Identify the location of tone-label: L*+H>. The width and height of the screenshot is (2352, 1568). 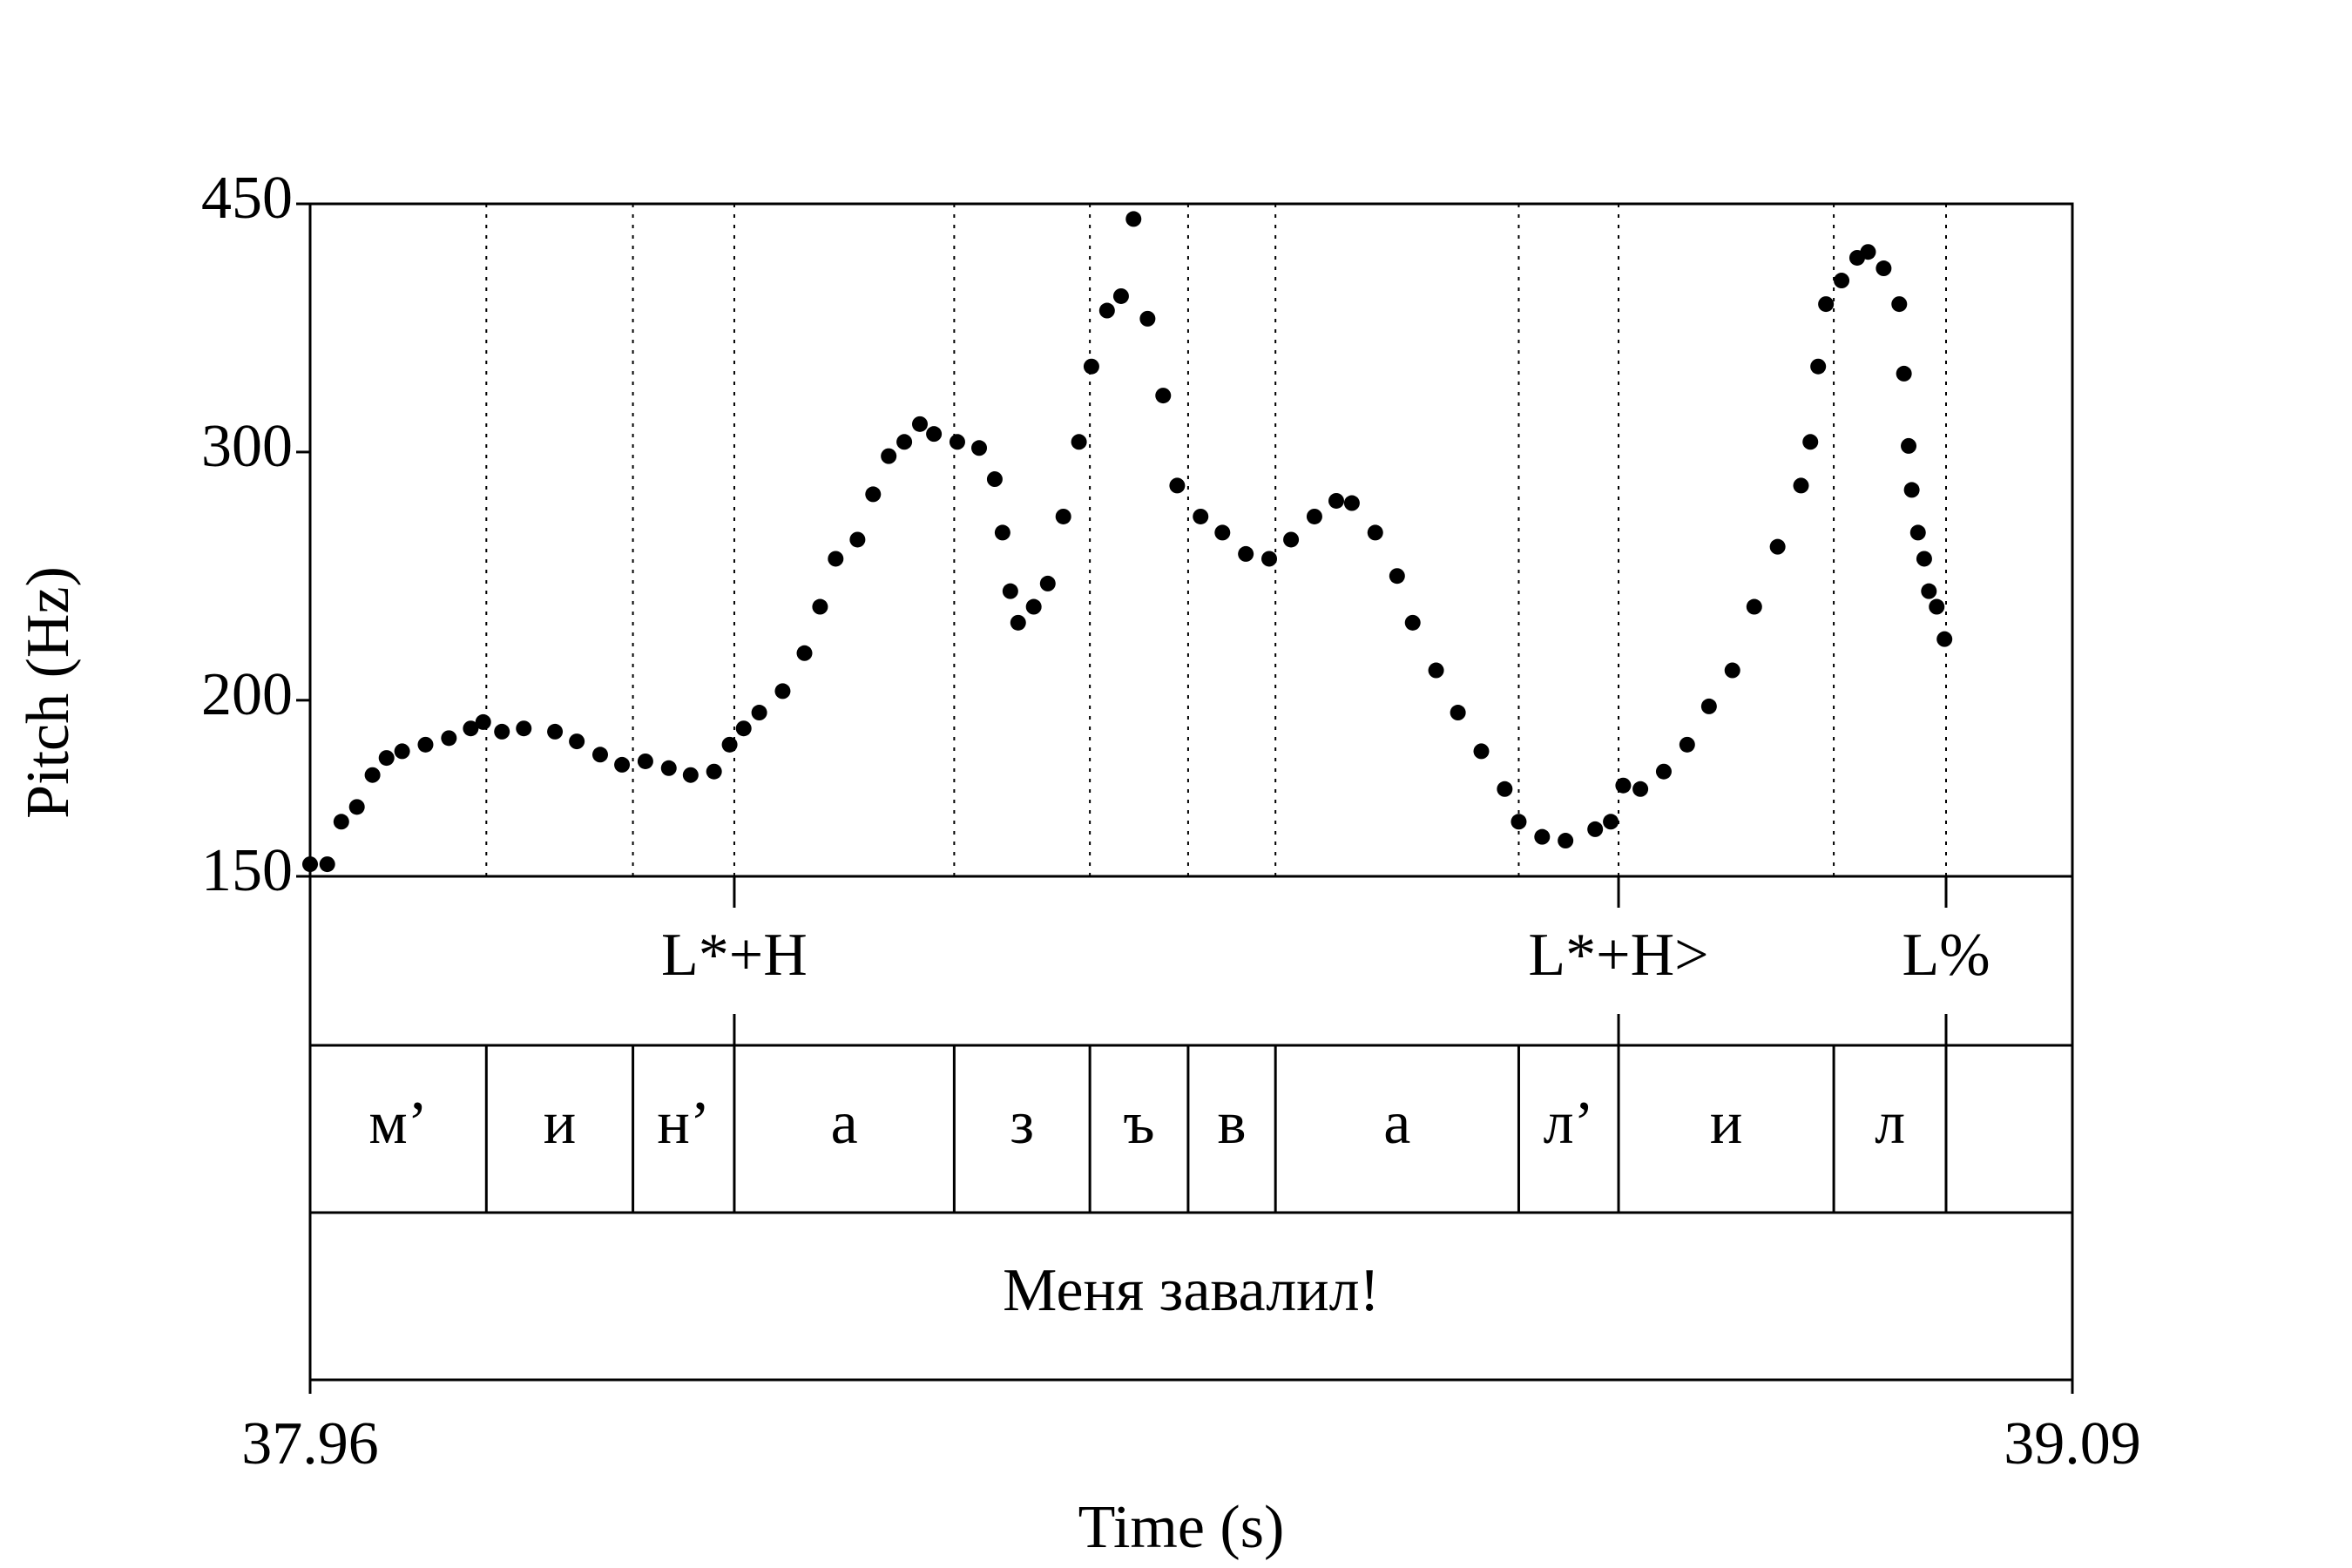
(1618, 955).